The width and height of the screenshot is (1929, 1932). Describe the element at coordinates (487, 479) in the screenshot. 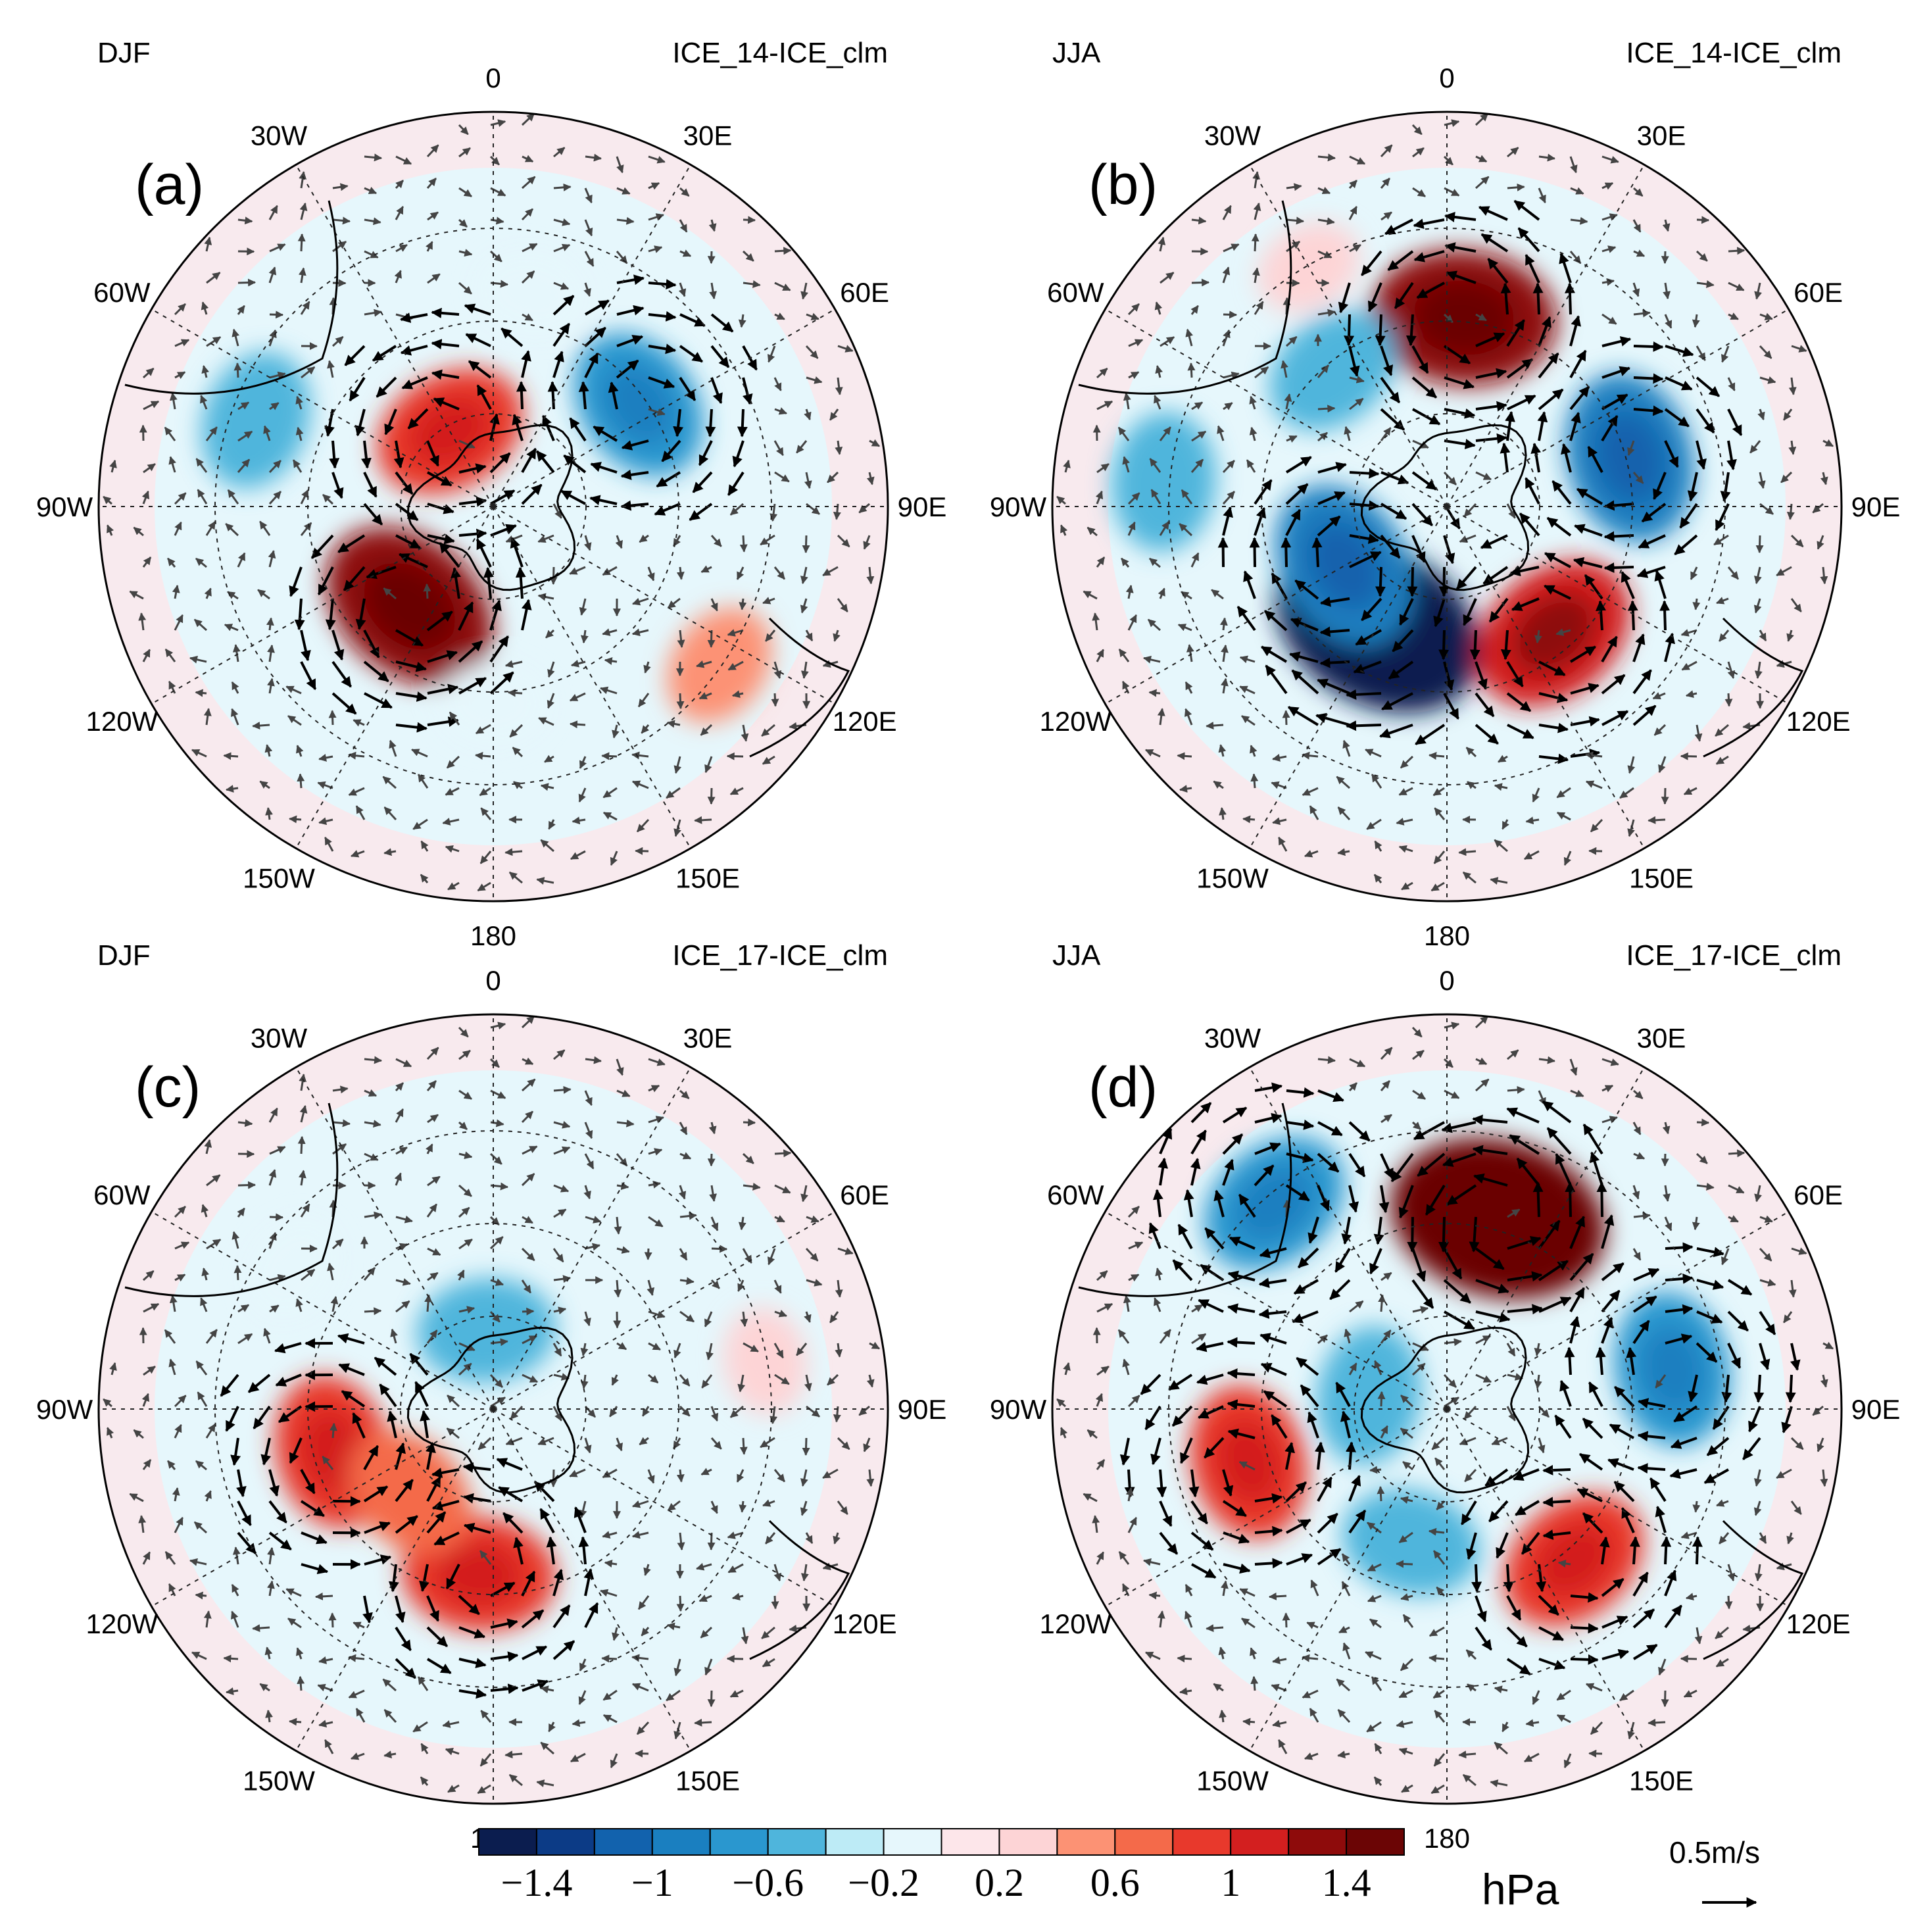

I see `panel-a-coastline` at that location.